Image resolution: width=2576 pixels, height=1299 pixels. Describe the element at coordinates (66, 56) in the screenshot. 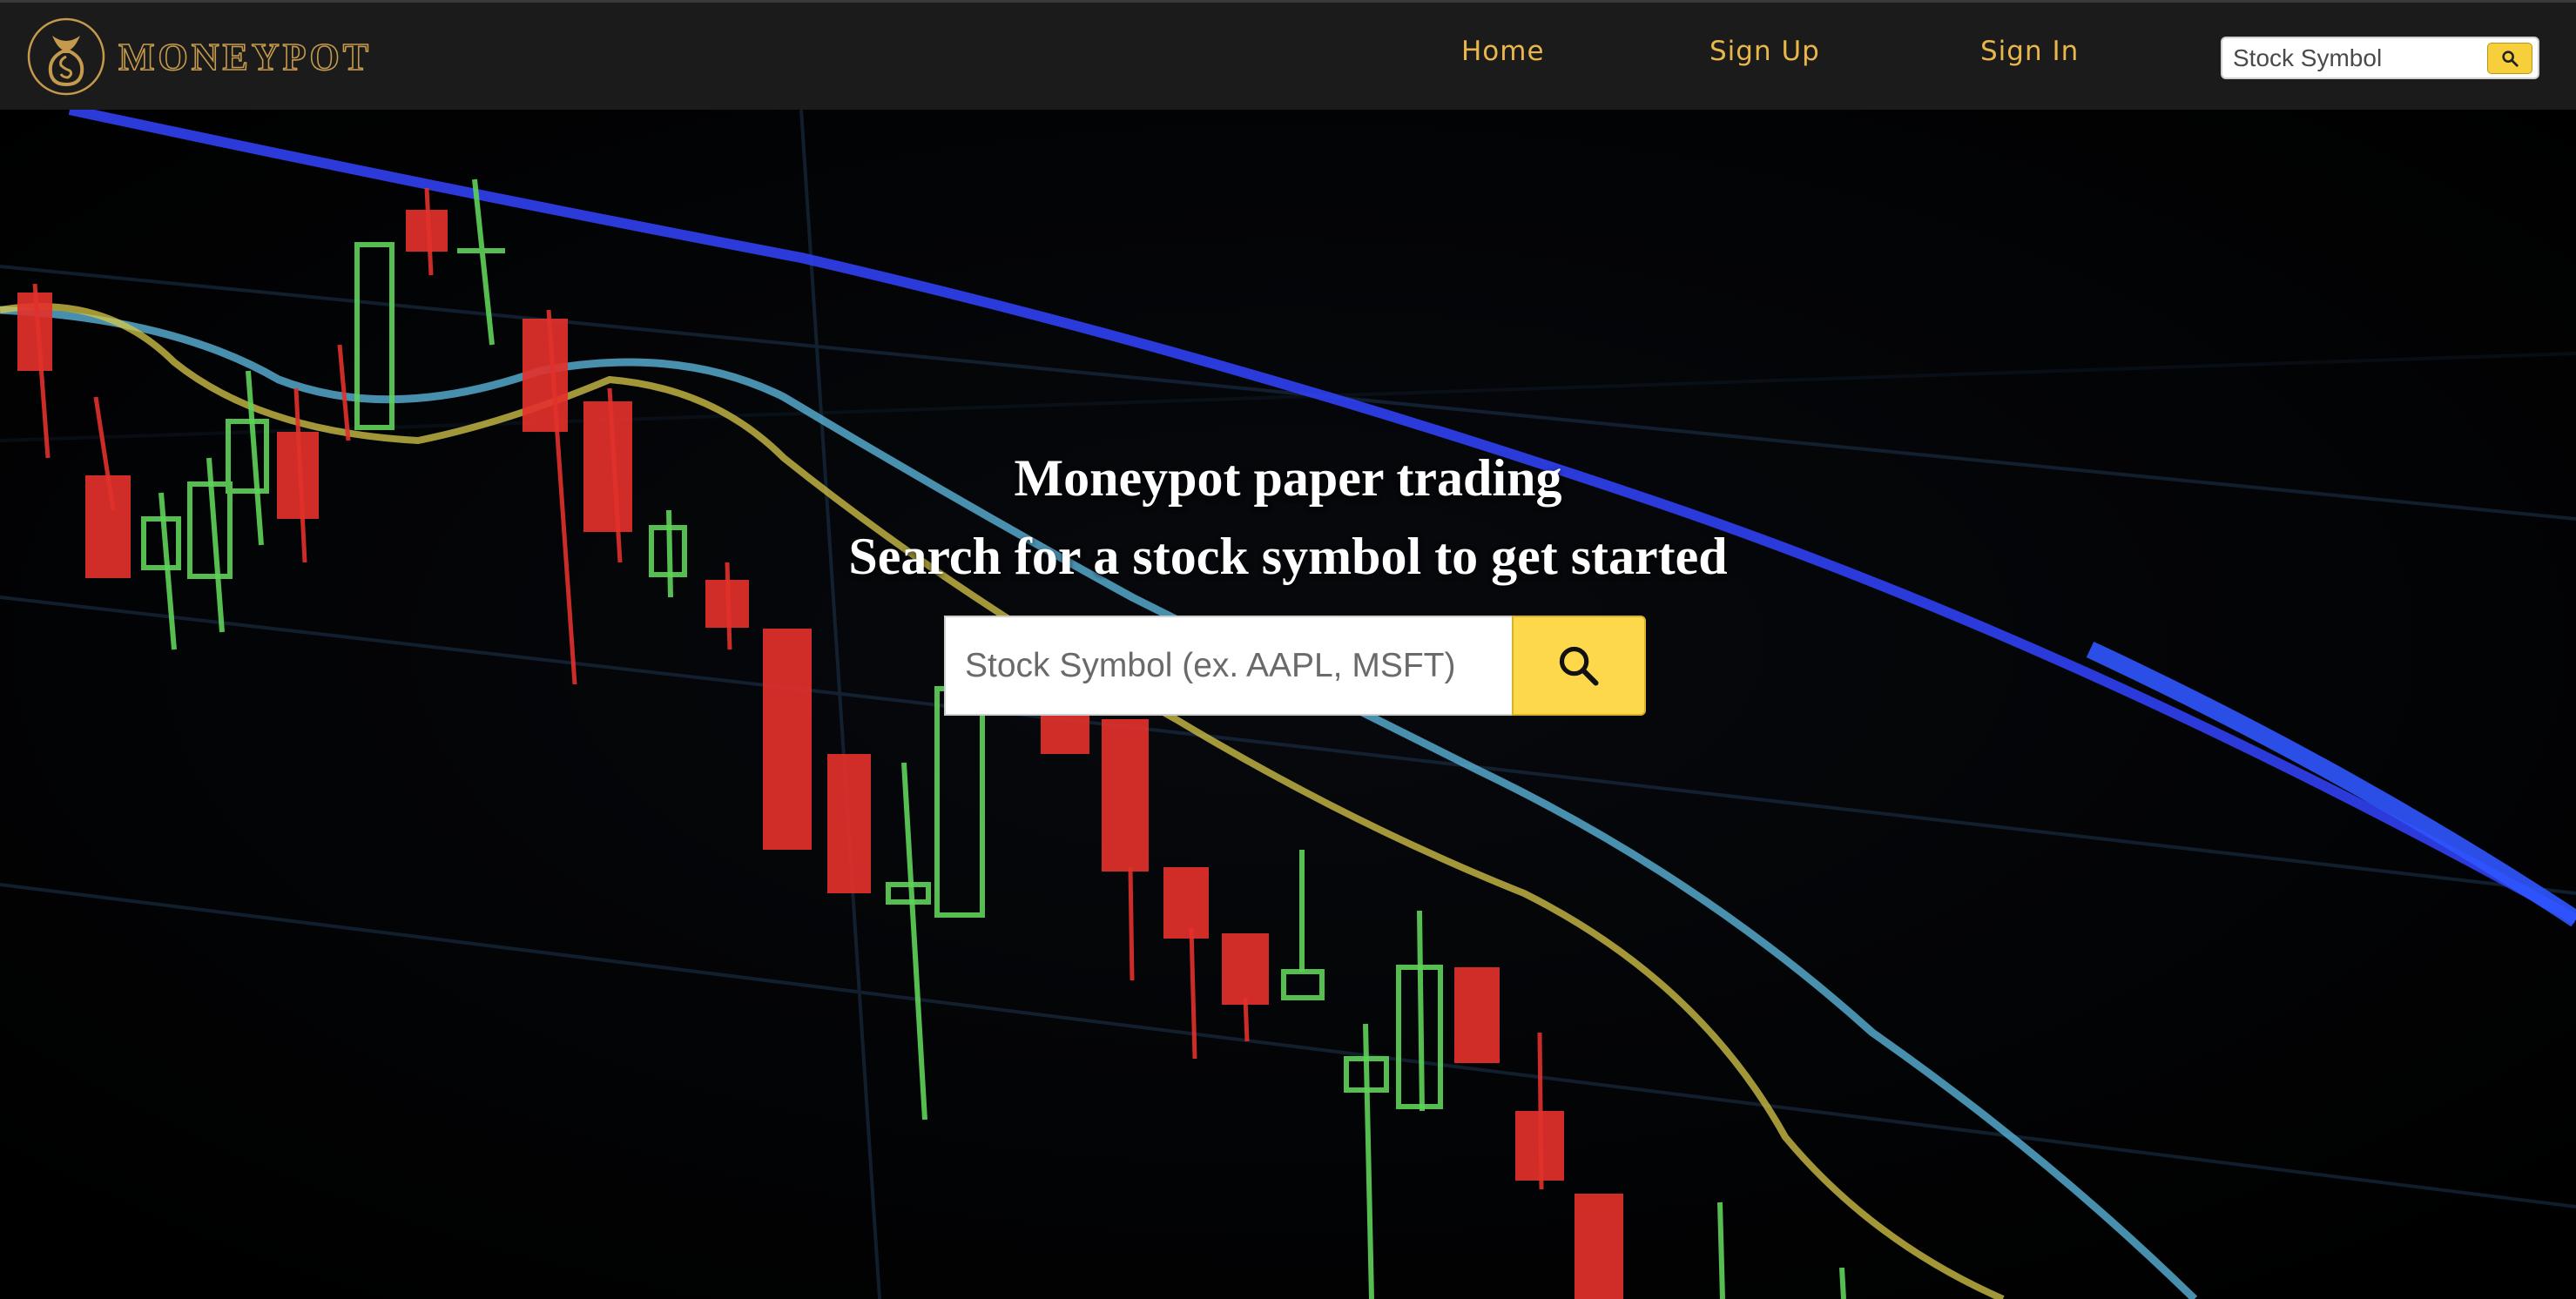

I see `moneybag-logo-icon` at that location.